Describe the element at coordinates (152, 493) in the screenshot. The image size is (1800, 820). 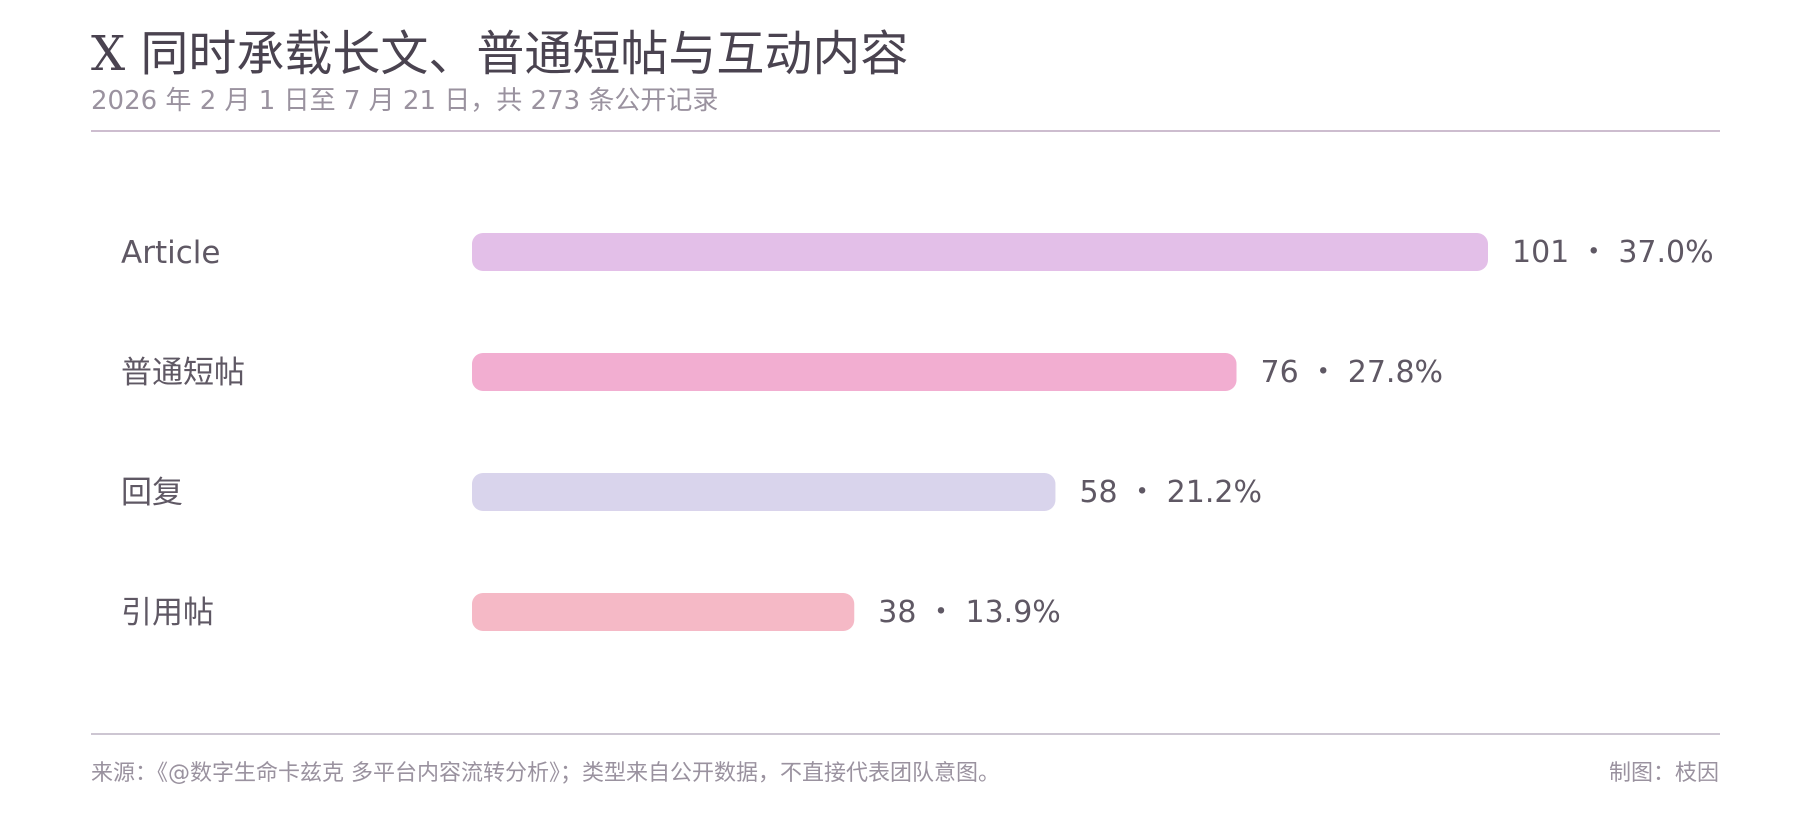
I see `category-label: 回复` at that location.